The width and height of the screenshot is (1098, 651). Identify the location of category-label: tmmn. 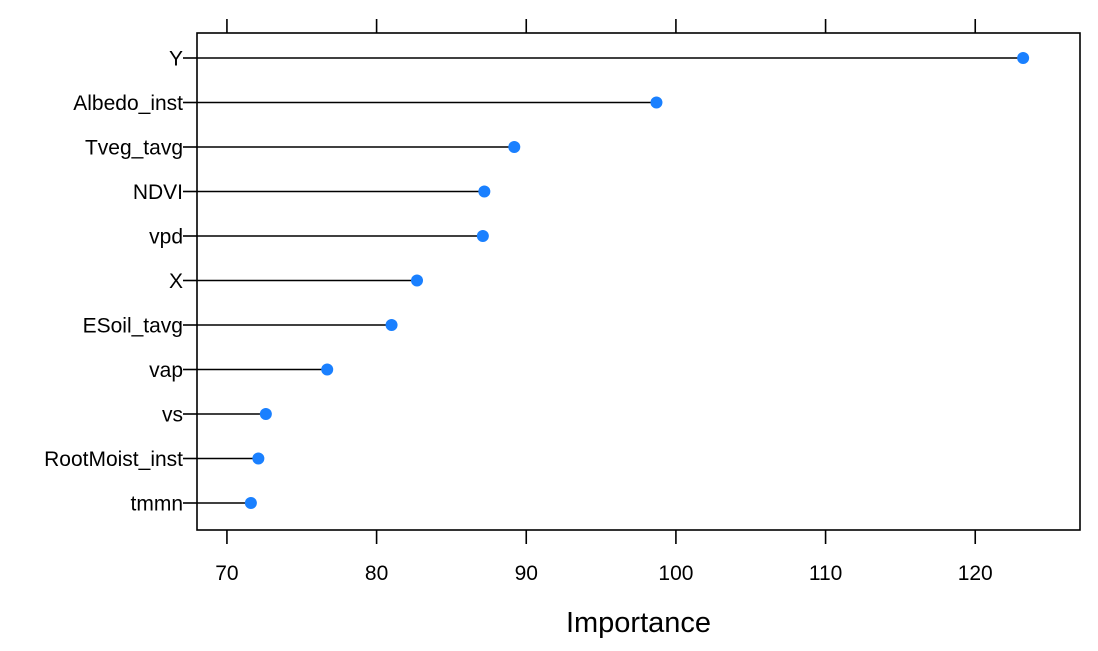
(157, 504).